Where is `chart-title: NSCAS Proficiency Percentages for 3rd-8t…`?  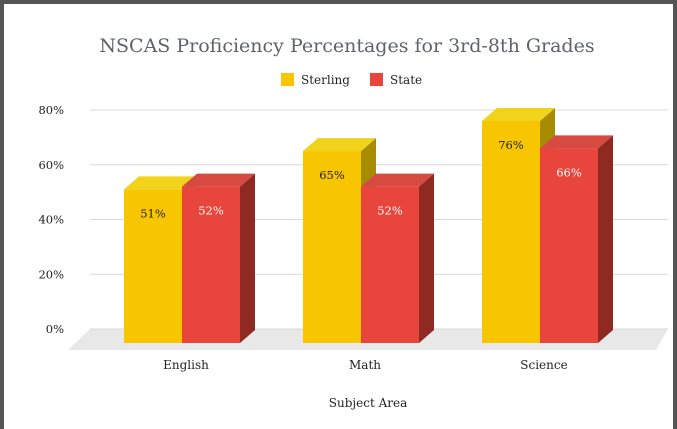
chart-title: NSCAS Proficiency Percentages for 3rd-8t… is located at coordinates (346, 46).